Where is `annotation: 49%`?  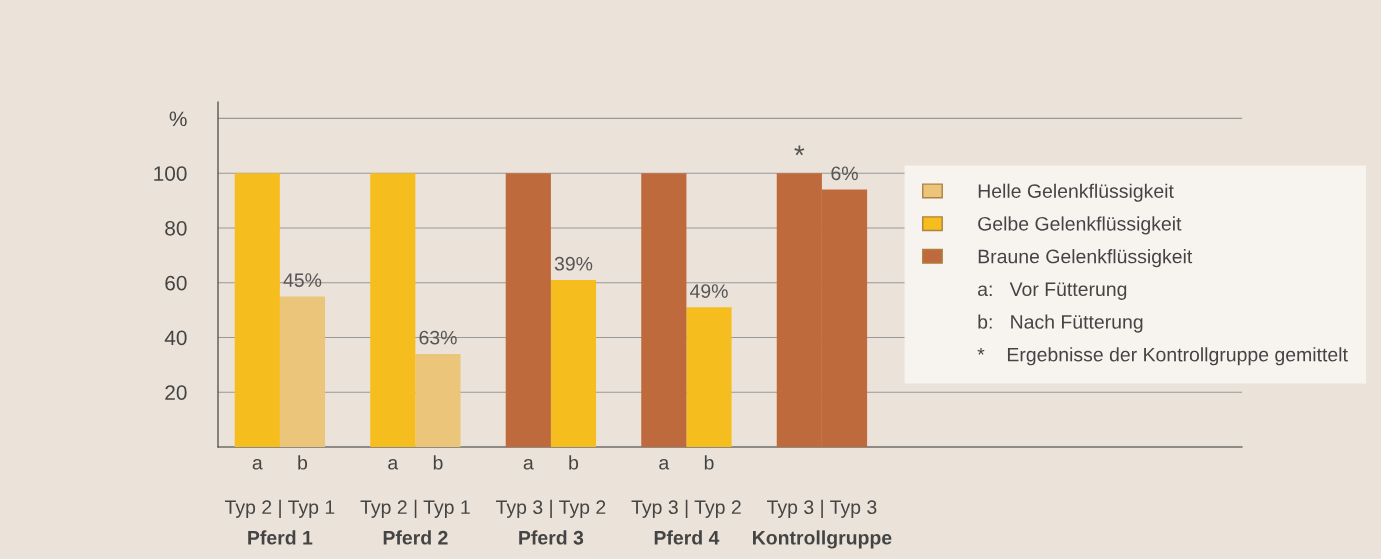
annotation: 49% is located at coordinates (708, 291).